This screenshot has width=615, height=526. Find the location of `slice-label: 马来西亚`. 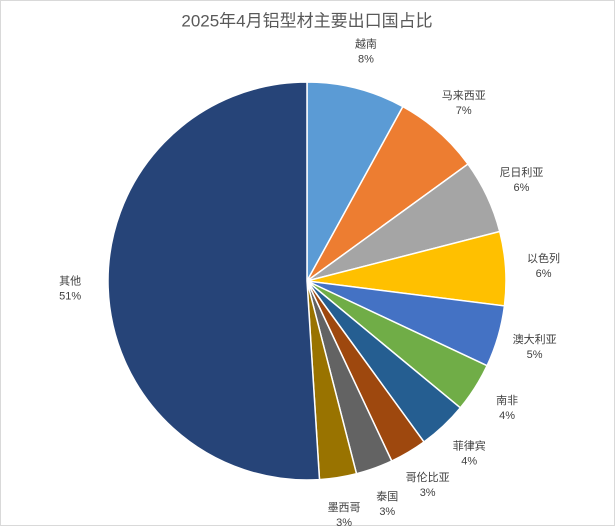

slice-label: 马来西亚 is located at coordinates (464, 95).